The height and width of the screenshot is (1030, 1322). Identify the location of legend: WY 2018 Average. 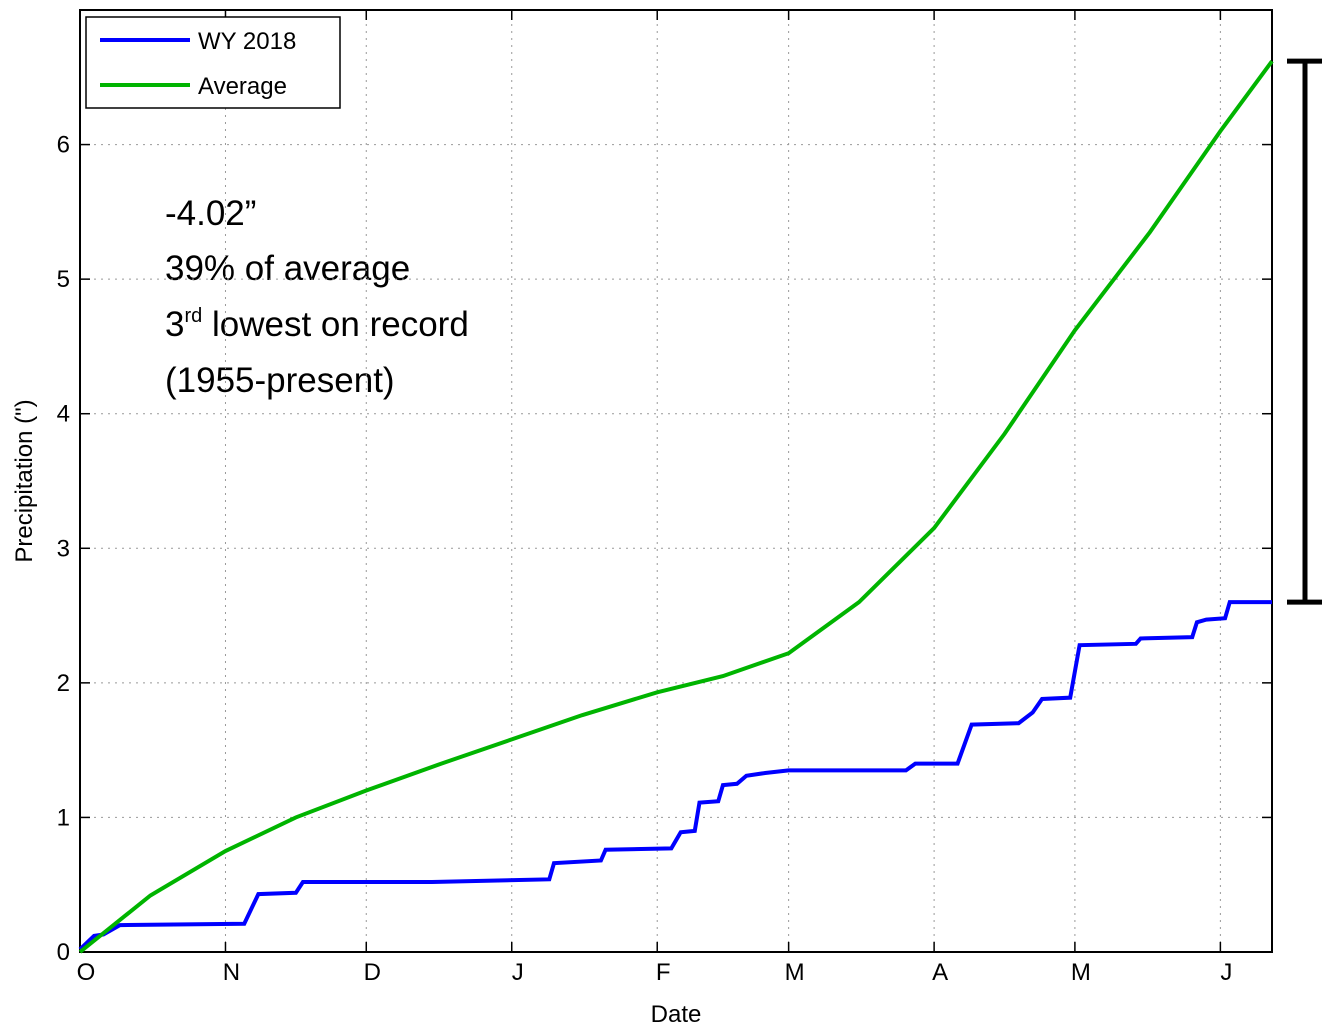
(213, 62).